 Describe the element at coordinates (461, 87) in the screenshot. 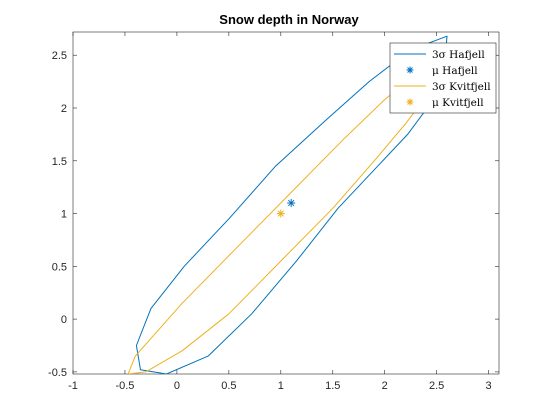

I see `legend-label-kvitfjell: 3σ Kvitfjell` at that location.